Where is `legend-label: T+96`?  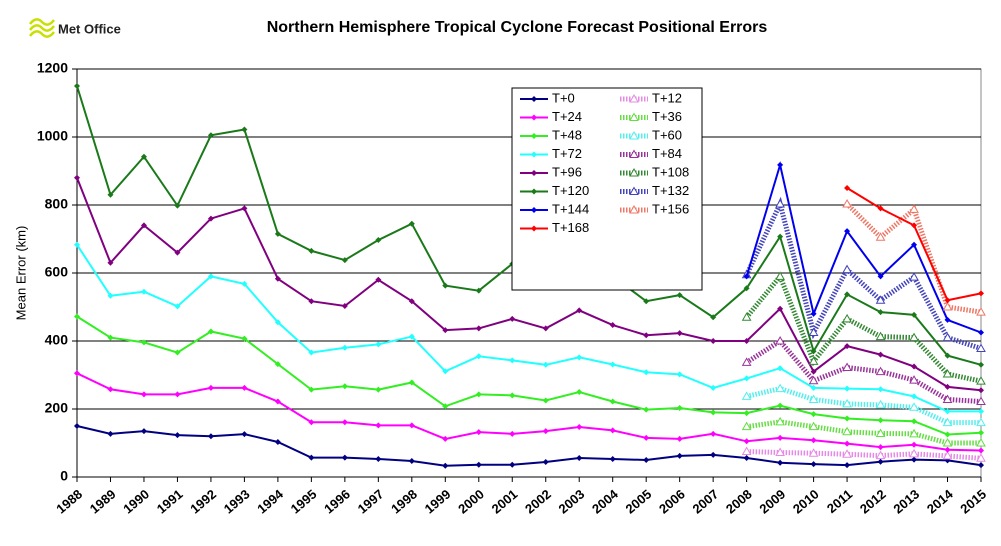
legend-label: T+96 is located at coordinates (567, 171).